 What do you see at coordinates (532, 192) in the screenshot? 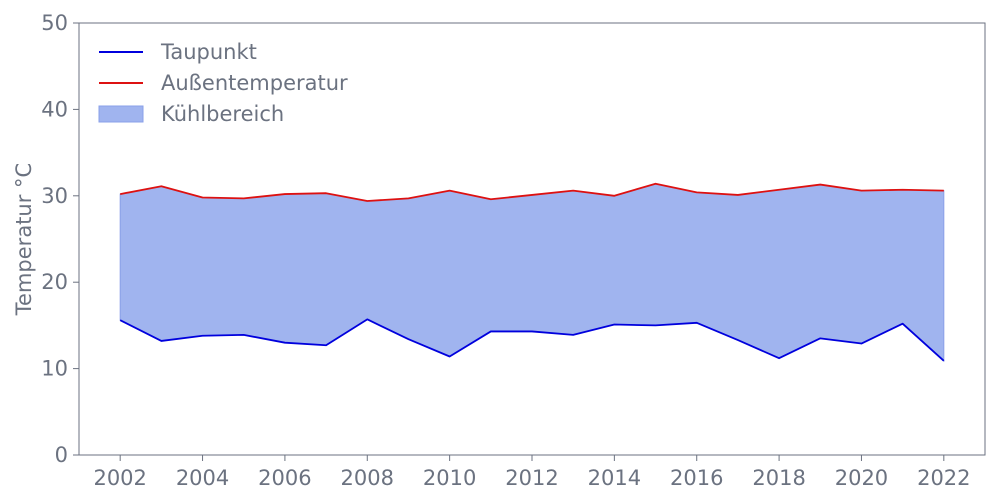
I see `series-line-aussentemperatur` at bounding box center [532, 192].